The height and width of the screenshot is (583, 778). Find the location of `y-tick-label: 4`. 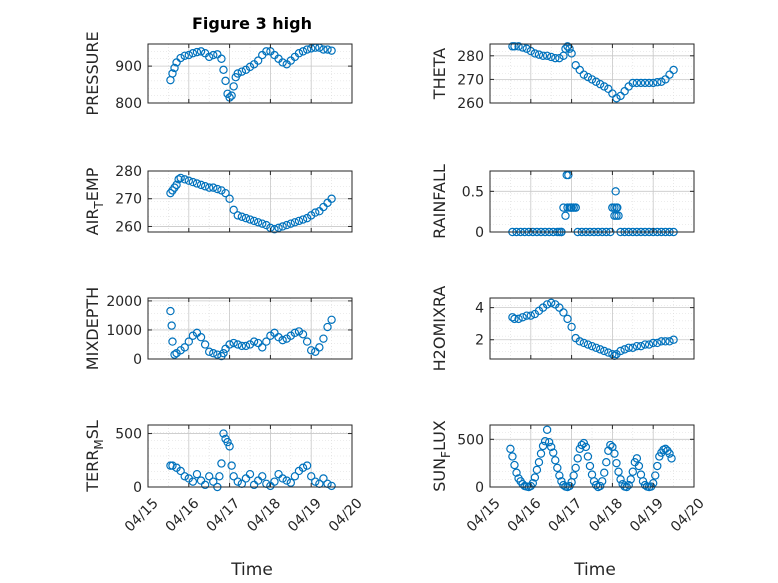

y-tick-label: 4 is located at coordinates (479, 309).